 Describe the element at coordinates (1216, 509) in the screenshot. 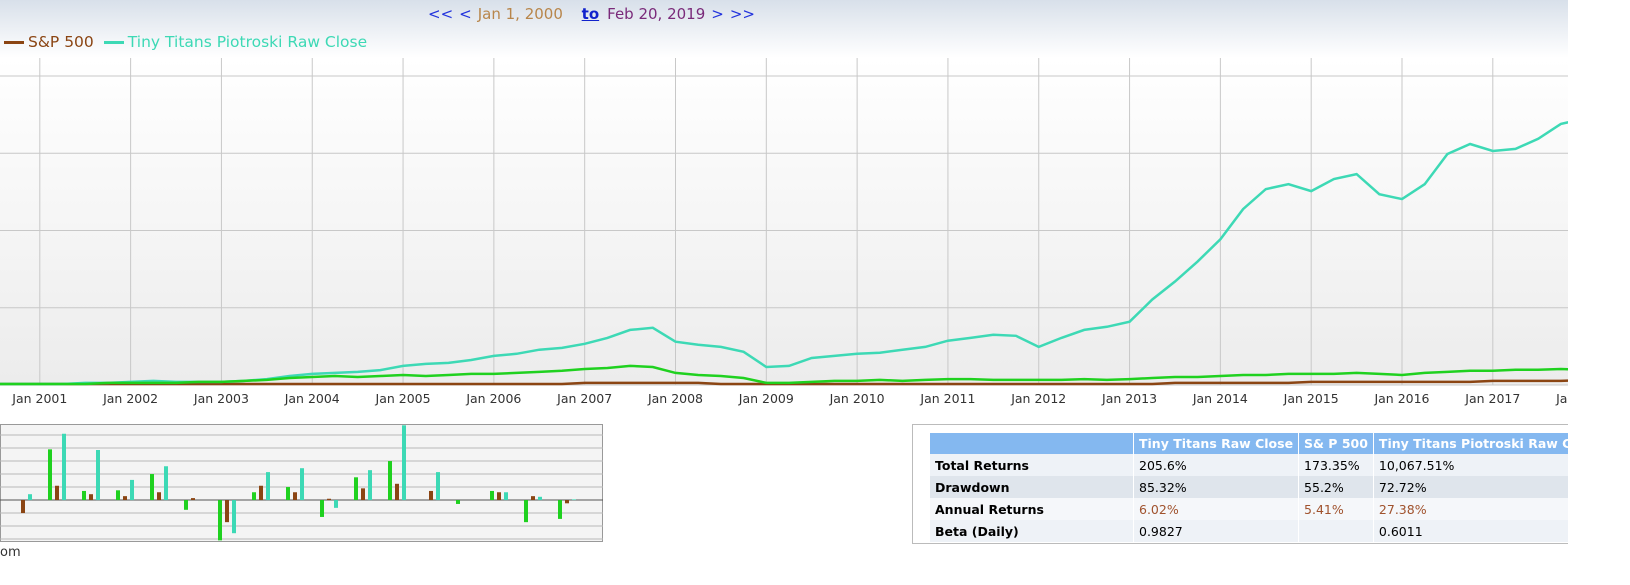

I see `table-cell: 6.02%` at that location.